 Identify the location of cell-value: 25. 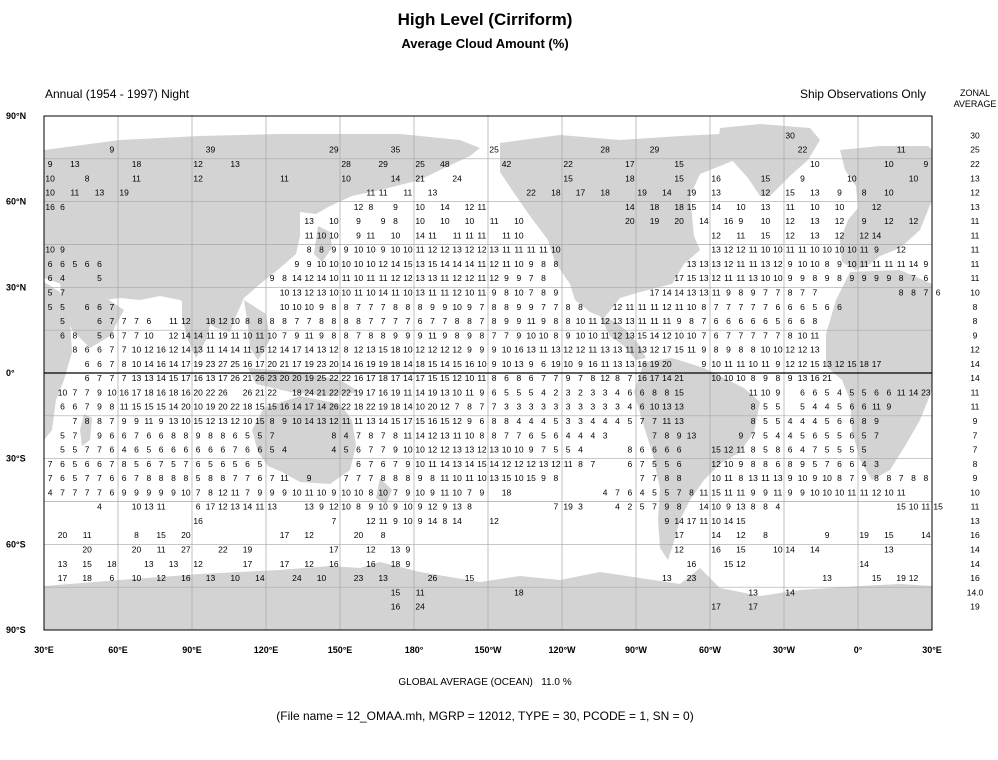
(322, 378).